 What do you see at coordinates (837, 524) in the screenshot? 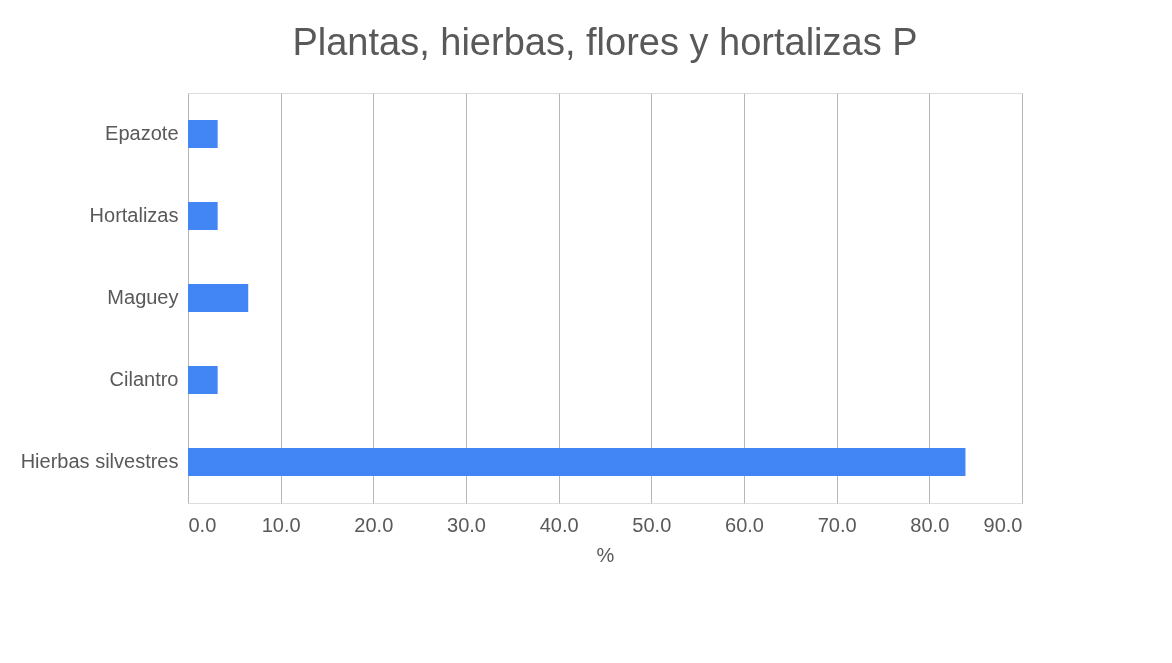
I see `x-tick-label: 70.0` at bounding box center [837, 524].